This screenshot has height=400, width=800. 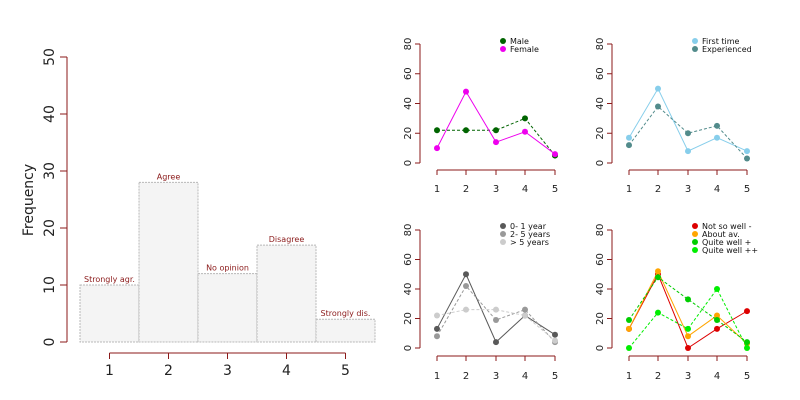 I want to click on bar-label: Disagree, so click(x=287, y=239).